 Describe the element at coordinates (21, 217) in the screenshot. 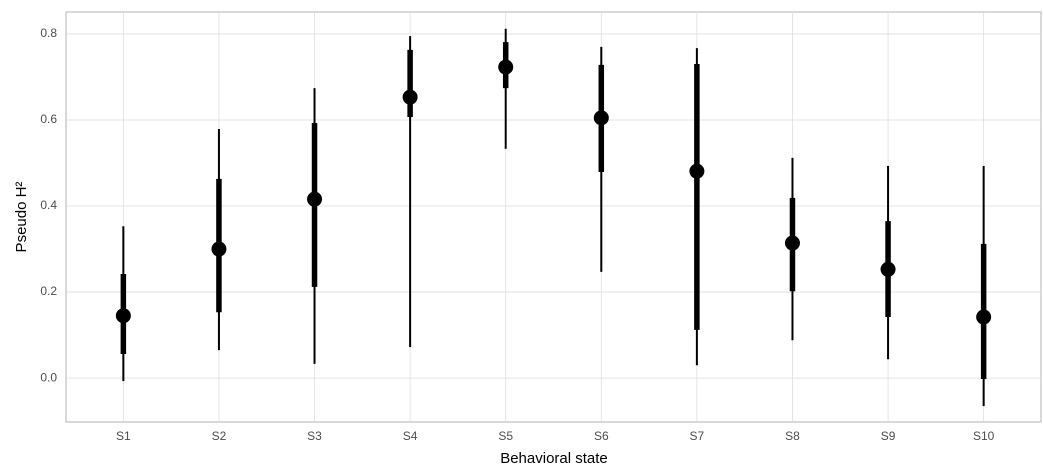

I see `y-axis-title: Pseudo H²` at that location.